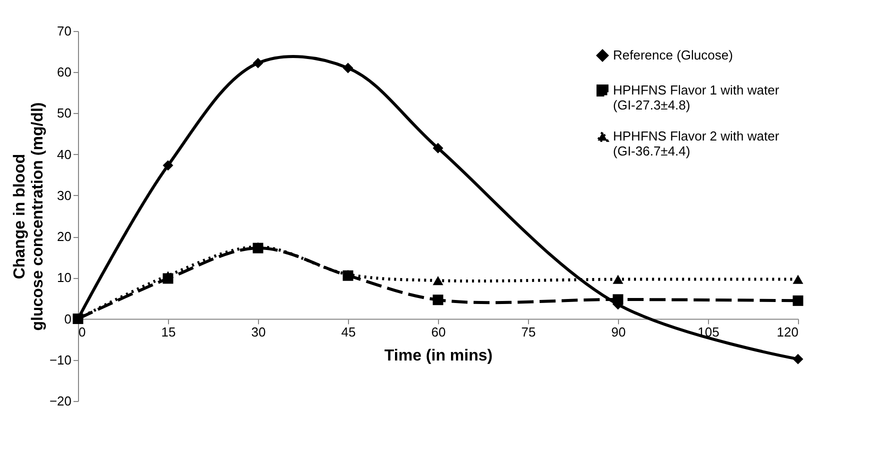 The height and width of the screenshot is (469, 877). I want to click on x-tick-label: 0, so click(82, 332).